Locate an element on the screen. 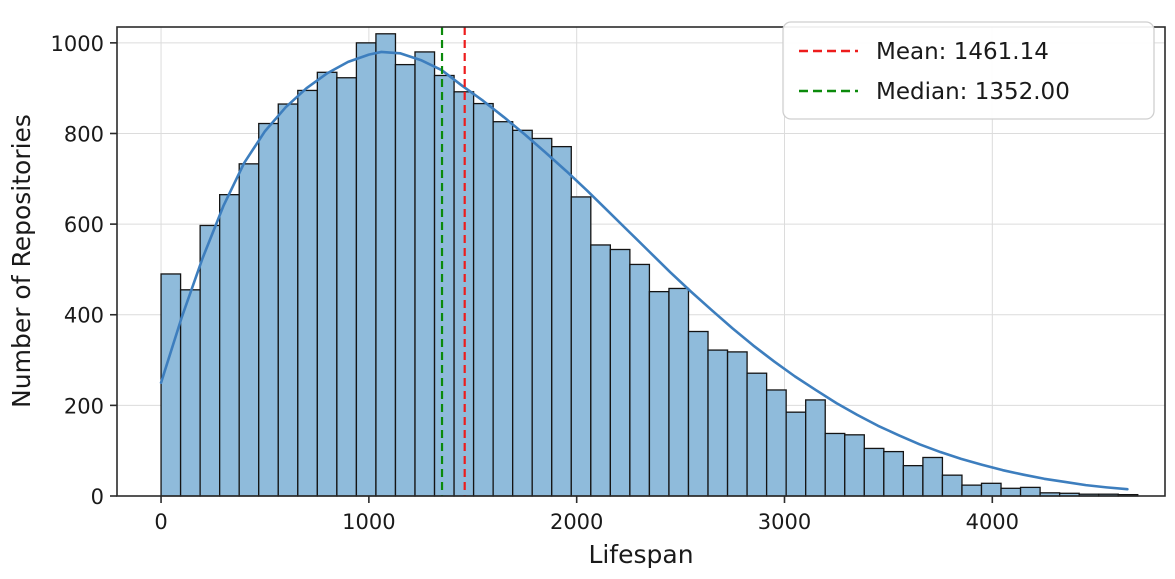 The height and width of the screenshot is (579, 1175). x-tick-label: 0 is located at coordinates (160, 522).